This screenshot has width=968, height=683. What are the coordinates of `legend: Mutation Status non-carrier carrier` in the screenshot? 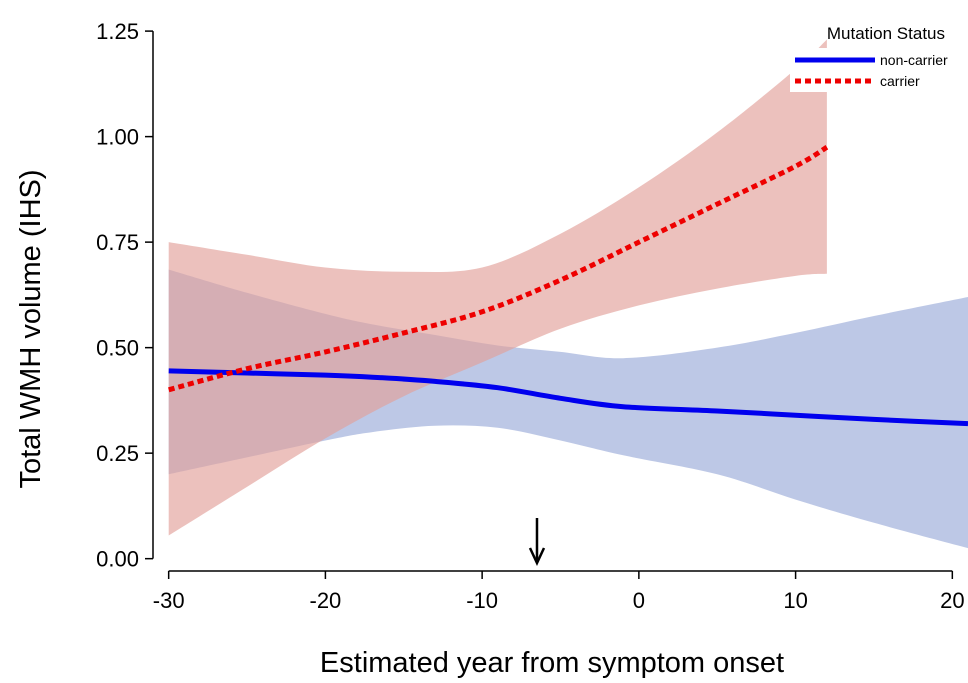 It's located at (879, 58).